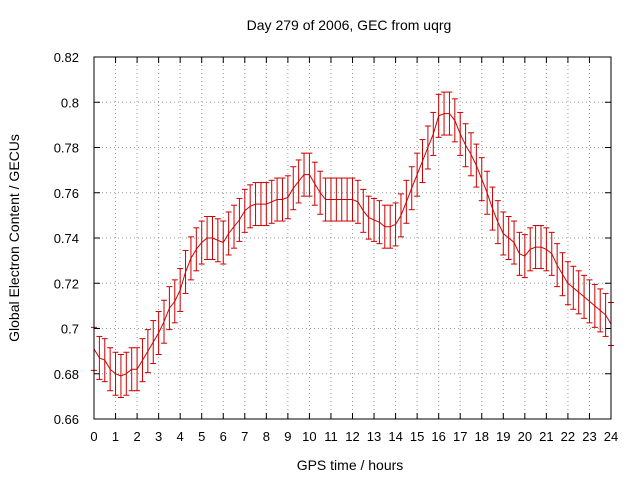  What do you see at coordinates (93, 436) in the screenshot?
I see `x-tick-label: 0` at bounding box center [93, 436].